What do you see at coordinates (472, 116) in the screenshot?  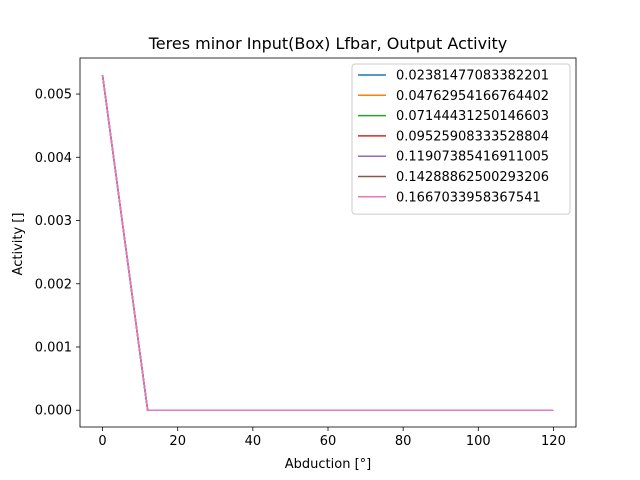 I see `legend-entry: 0.07144431250146603` at bounding box center [472, 116].